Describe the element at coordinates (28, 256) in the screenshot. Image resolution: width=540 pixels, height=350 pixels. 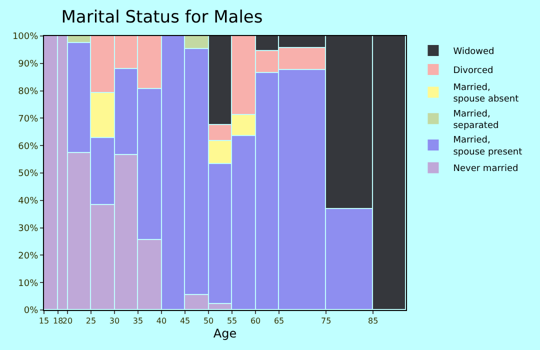
I see `y-tick-label: 20%` at that location.